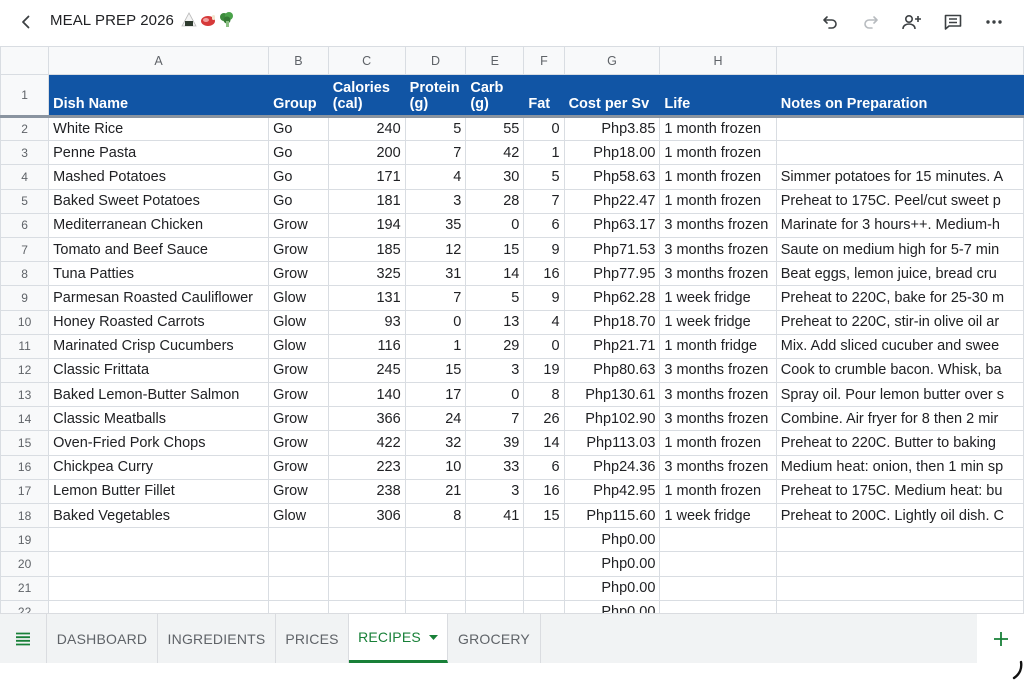 This screenshot has height=683, width=1024. Describe the element at coordinates (829, 22) in the screenshot. I see `undo-icon` at that location.